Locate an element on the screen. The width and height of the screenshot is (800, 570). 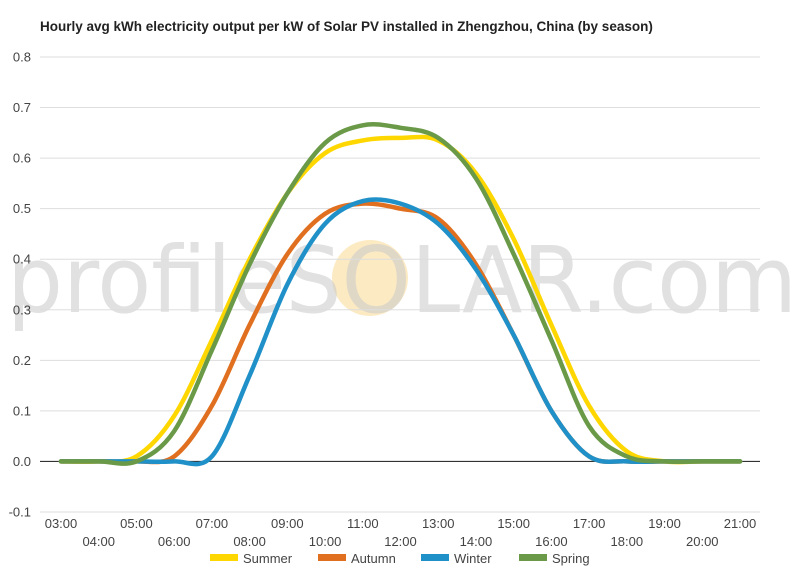
y-tick-label: 0.7 is located at coordinates (22, 107).